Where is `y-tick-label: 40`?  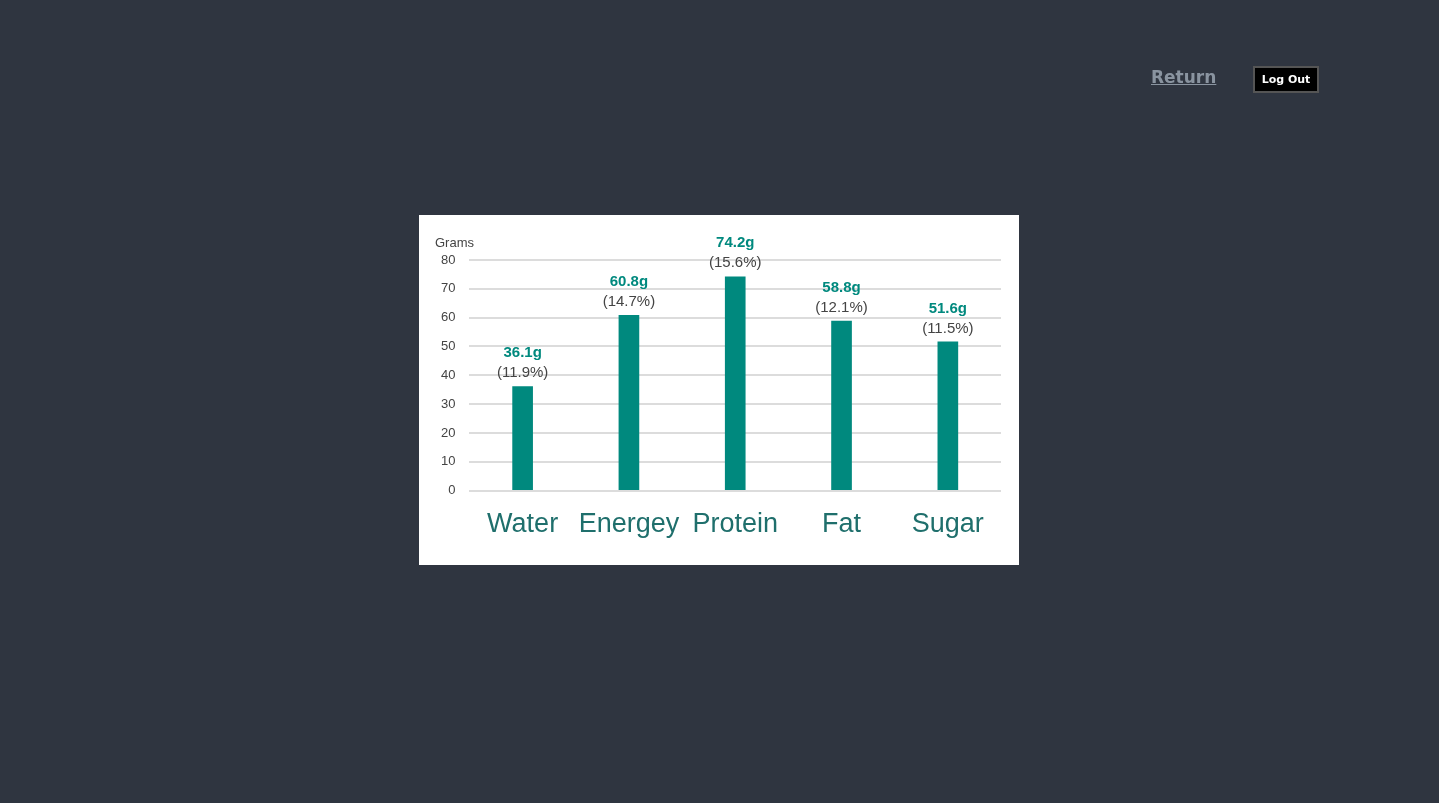 y-tick-label: 40 is located at coordinates (448, 374).